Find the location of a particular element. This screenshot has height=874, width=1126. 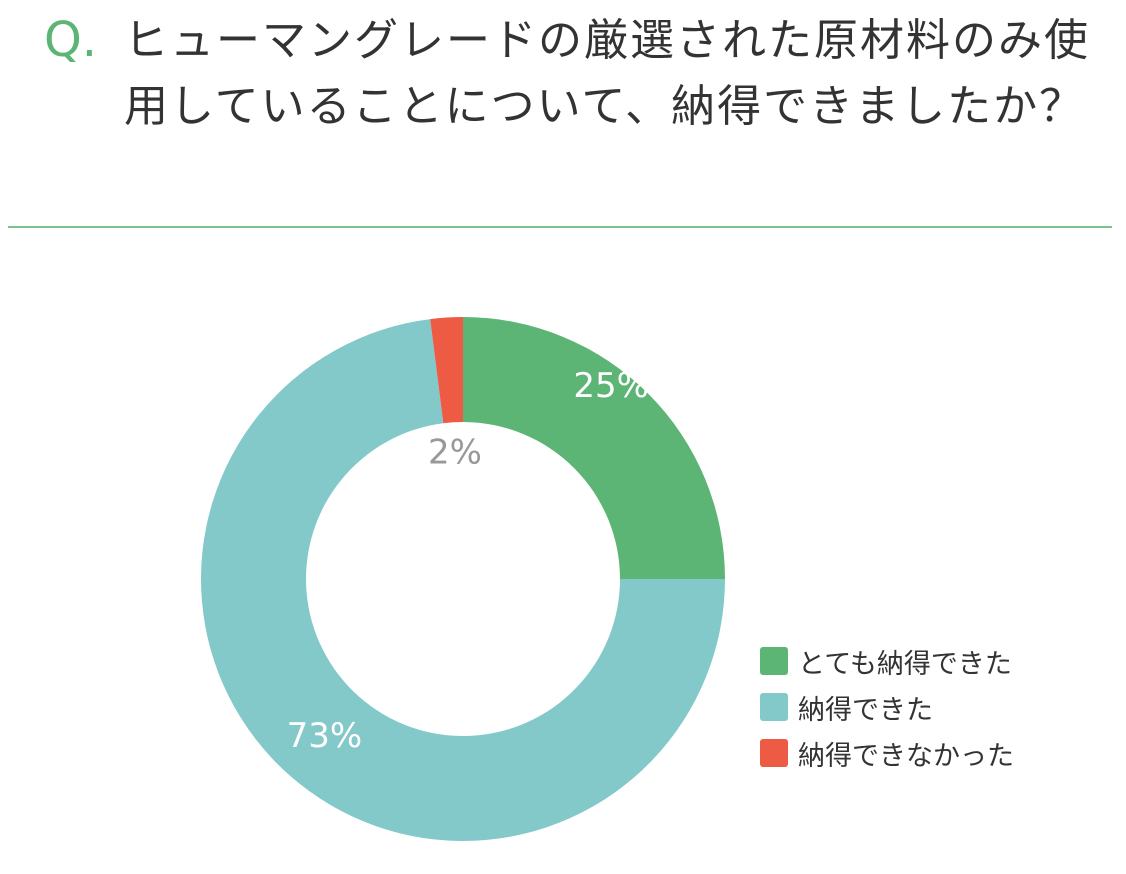

slice-very-satisfied is located at coordinates (594, 448).